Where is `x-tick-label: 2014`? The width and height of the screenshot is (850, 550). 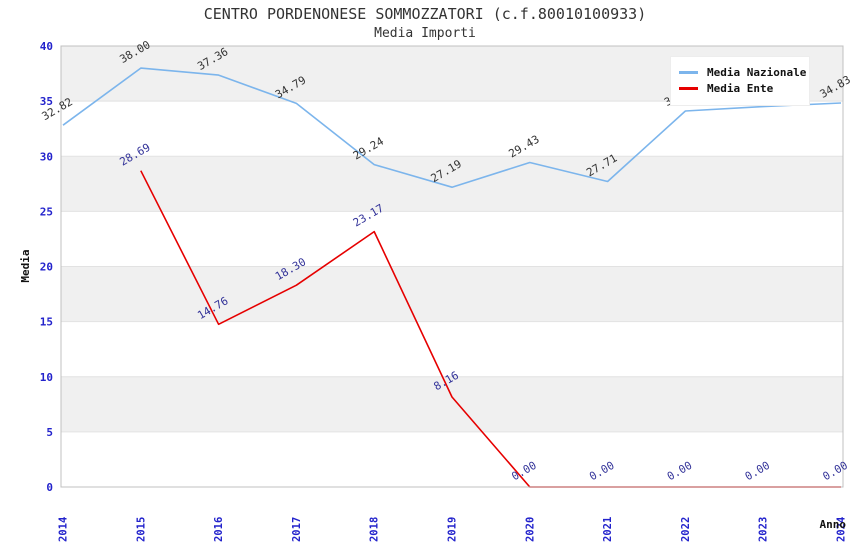
x-tick-label: 2014 is located at coordinates (64, 529).